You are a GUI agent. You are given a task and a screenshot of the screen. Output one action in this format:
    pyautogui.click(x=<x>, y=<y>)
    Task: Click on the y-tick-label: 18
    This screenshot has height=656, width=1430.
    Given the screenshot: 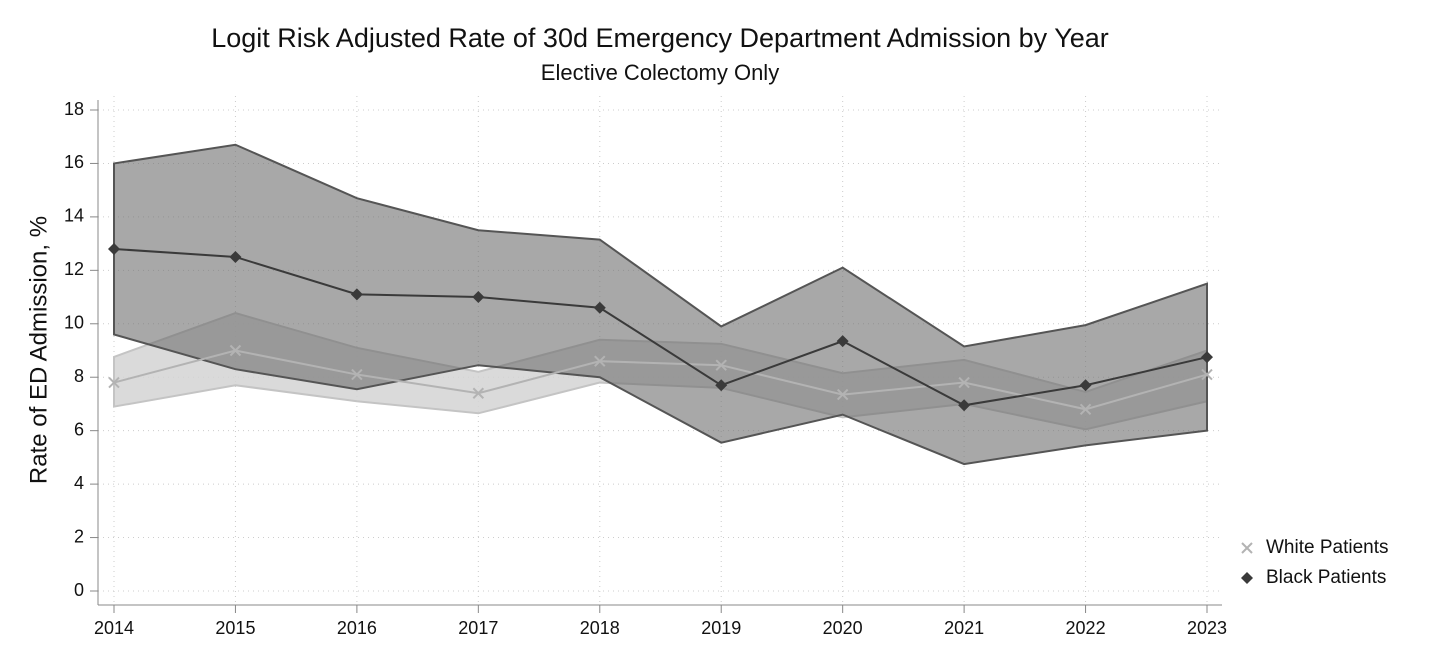 What is the action you would take?
    pyautogui.click(x=74, y=109)
    